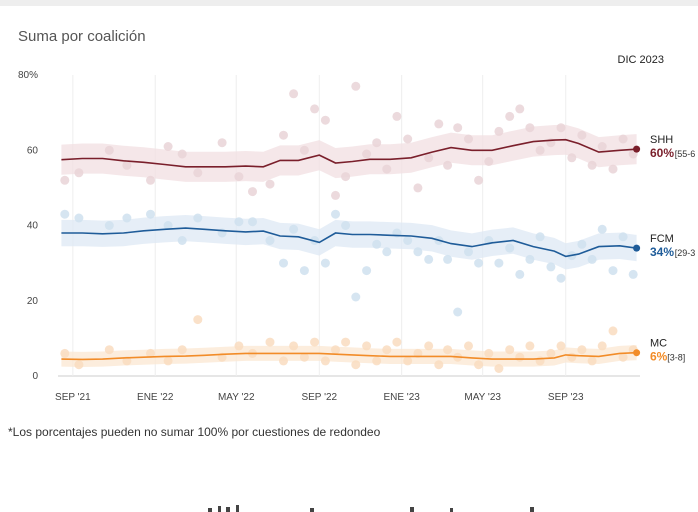 This screenshot has width=698, height=512. What do you see at coordinates (662, 252) in the screenshot?
I see `fcm-value-label: 34%` at bounding box center [662, 252].